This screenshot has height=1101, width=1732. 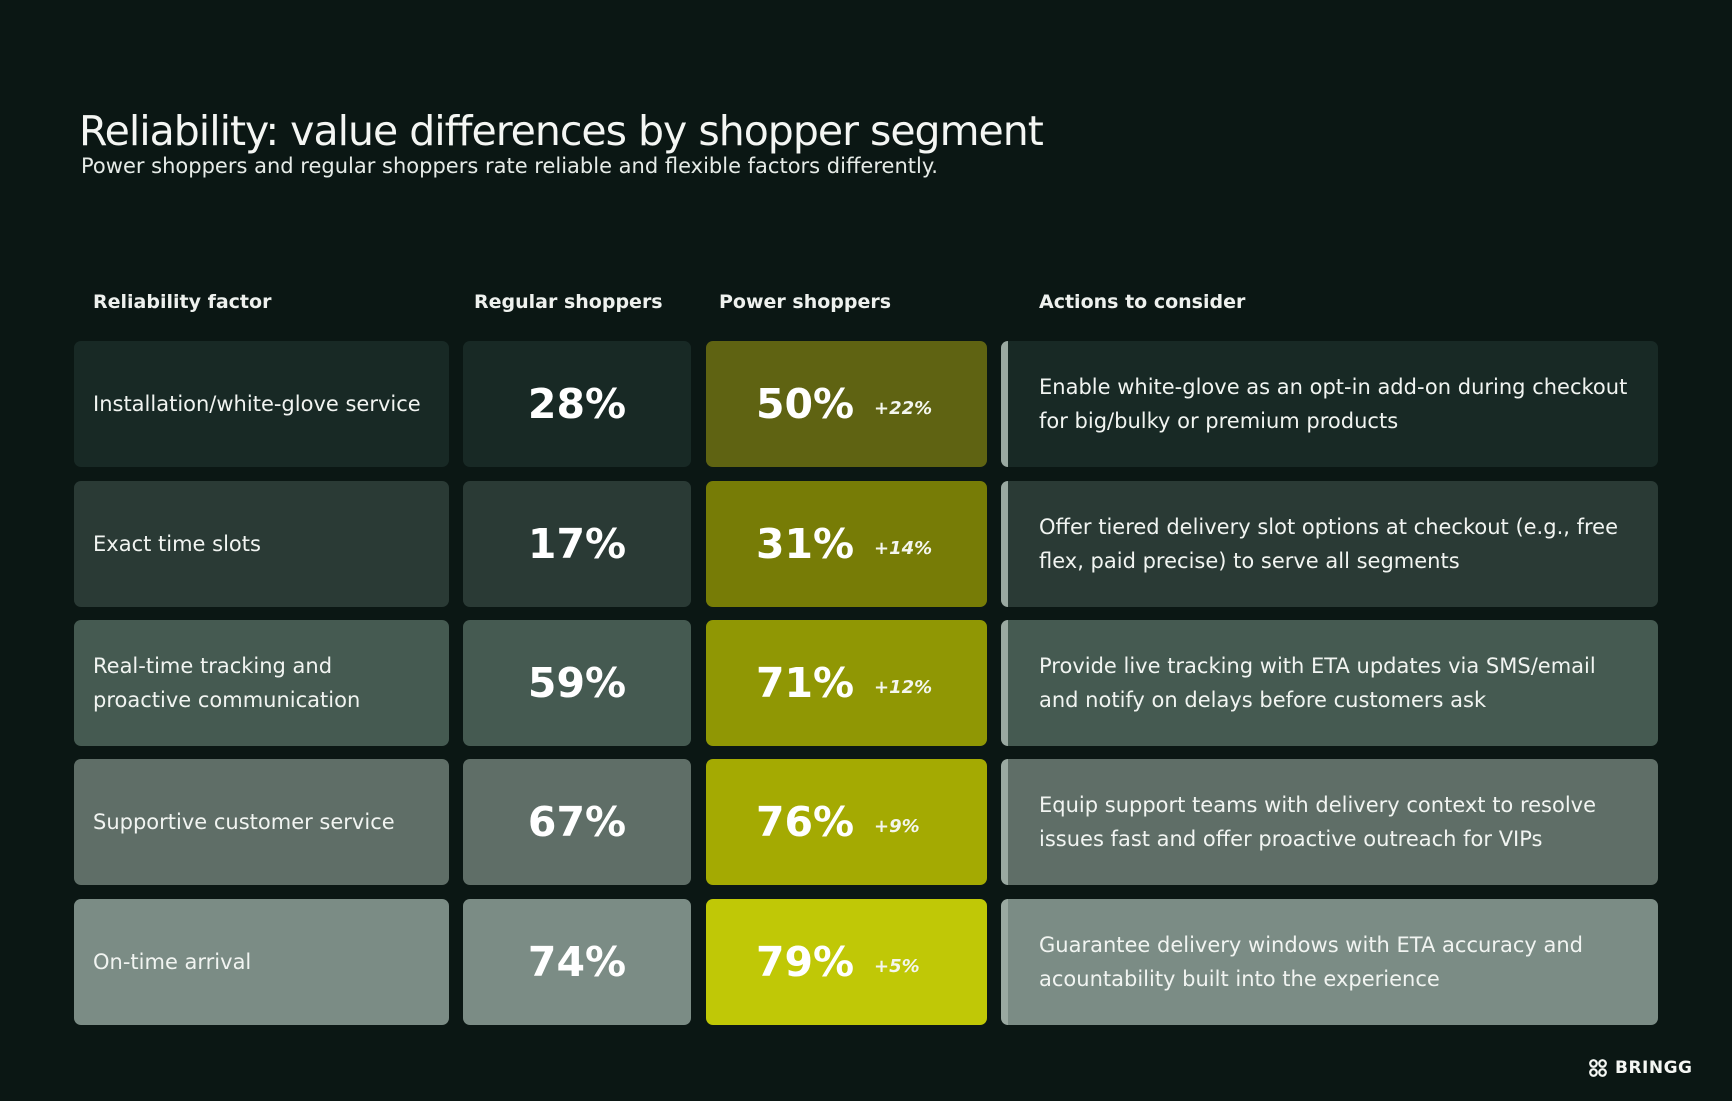 What do you see at coordinates (261, 544) in the screenshot?
I see `reliability-factor-cell: Exact time slots` at bounding box center [261, 544].